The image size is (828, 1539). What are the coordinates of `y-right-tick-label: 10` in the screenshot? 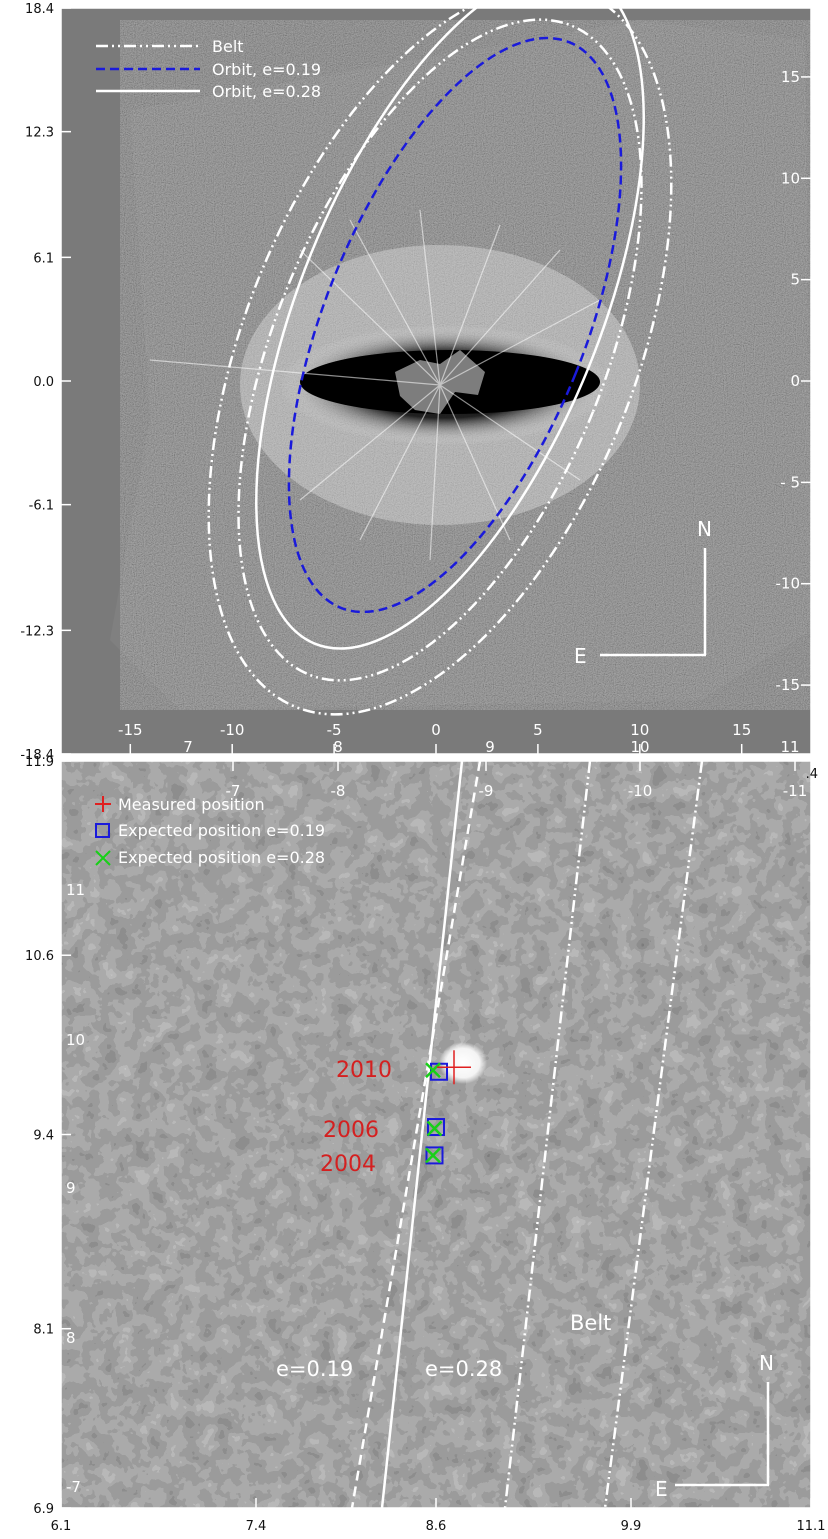 It's located at (790, 178).